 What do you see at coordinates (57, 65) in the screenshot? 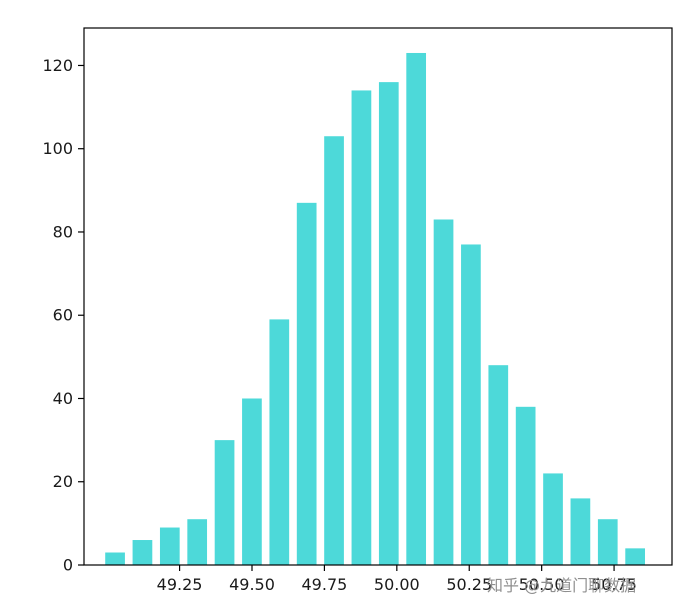
I see `y-tick-label: 120` at bounding box center [57, 65].